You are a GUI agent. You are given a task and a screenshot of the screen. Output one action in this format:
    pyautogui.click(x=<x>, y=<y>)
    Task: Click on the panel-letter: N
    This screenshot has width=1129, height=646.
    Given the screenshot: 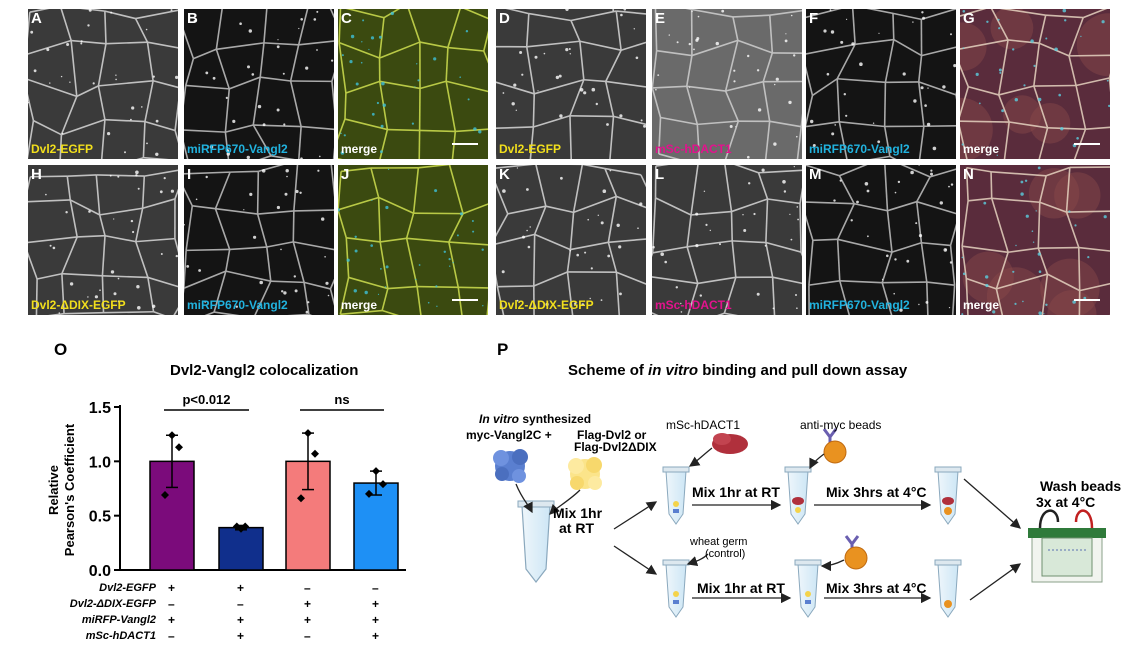 What is the action you would take?
    pyautogui.click(x=968, y=174)
    